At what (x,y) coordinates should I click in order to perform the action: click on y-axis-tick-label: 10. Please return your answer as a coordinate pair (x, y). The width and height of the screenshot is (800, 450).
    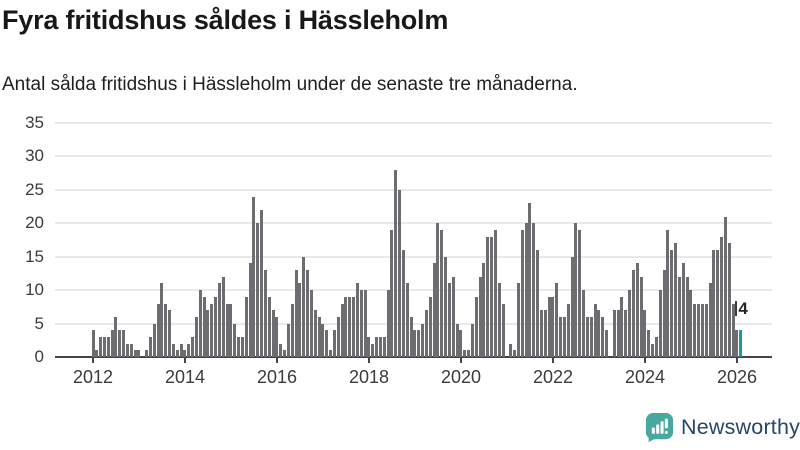
    Looking at the image, I should click on (34, 290).